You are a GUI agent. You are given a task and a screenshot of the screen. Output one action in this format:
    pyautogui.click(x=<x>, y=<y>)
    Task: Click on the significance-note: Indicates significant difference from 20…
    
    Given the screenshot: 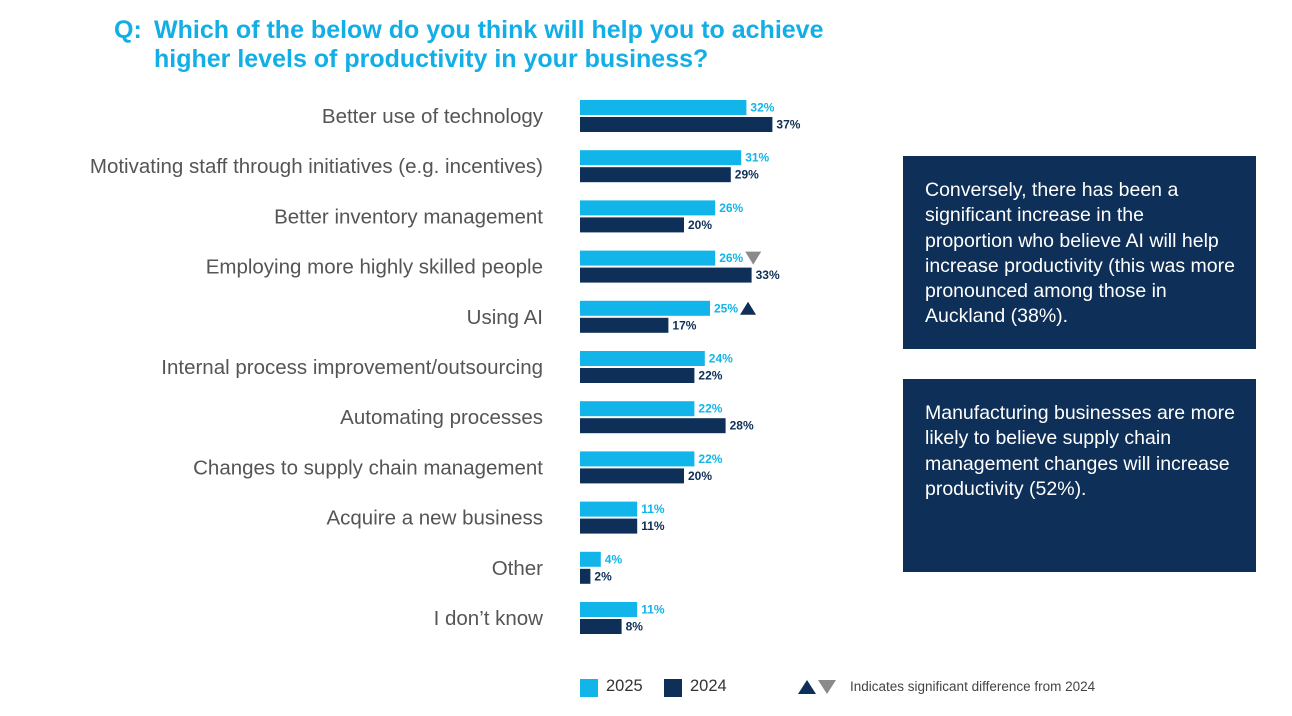 What is the action you would take?
    pyautogui.click(x=973, y=686)
    